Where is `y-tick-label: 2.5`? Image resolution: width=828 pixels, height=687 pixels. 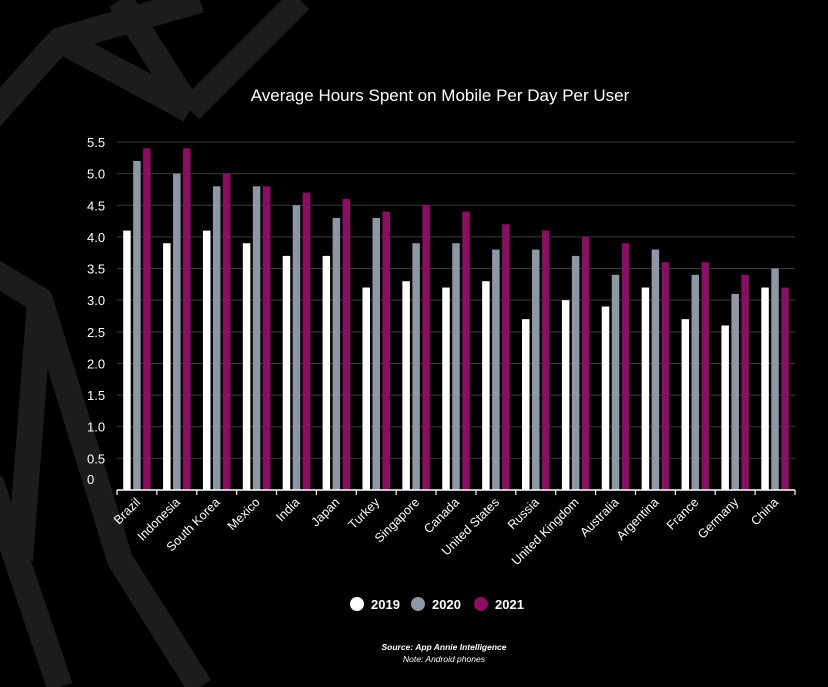 y-tick-label: 2.5 is located at coordinates (96, 332).